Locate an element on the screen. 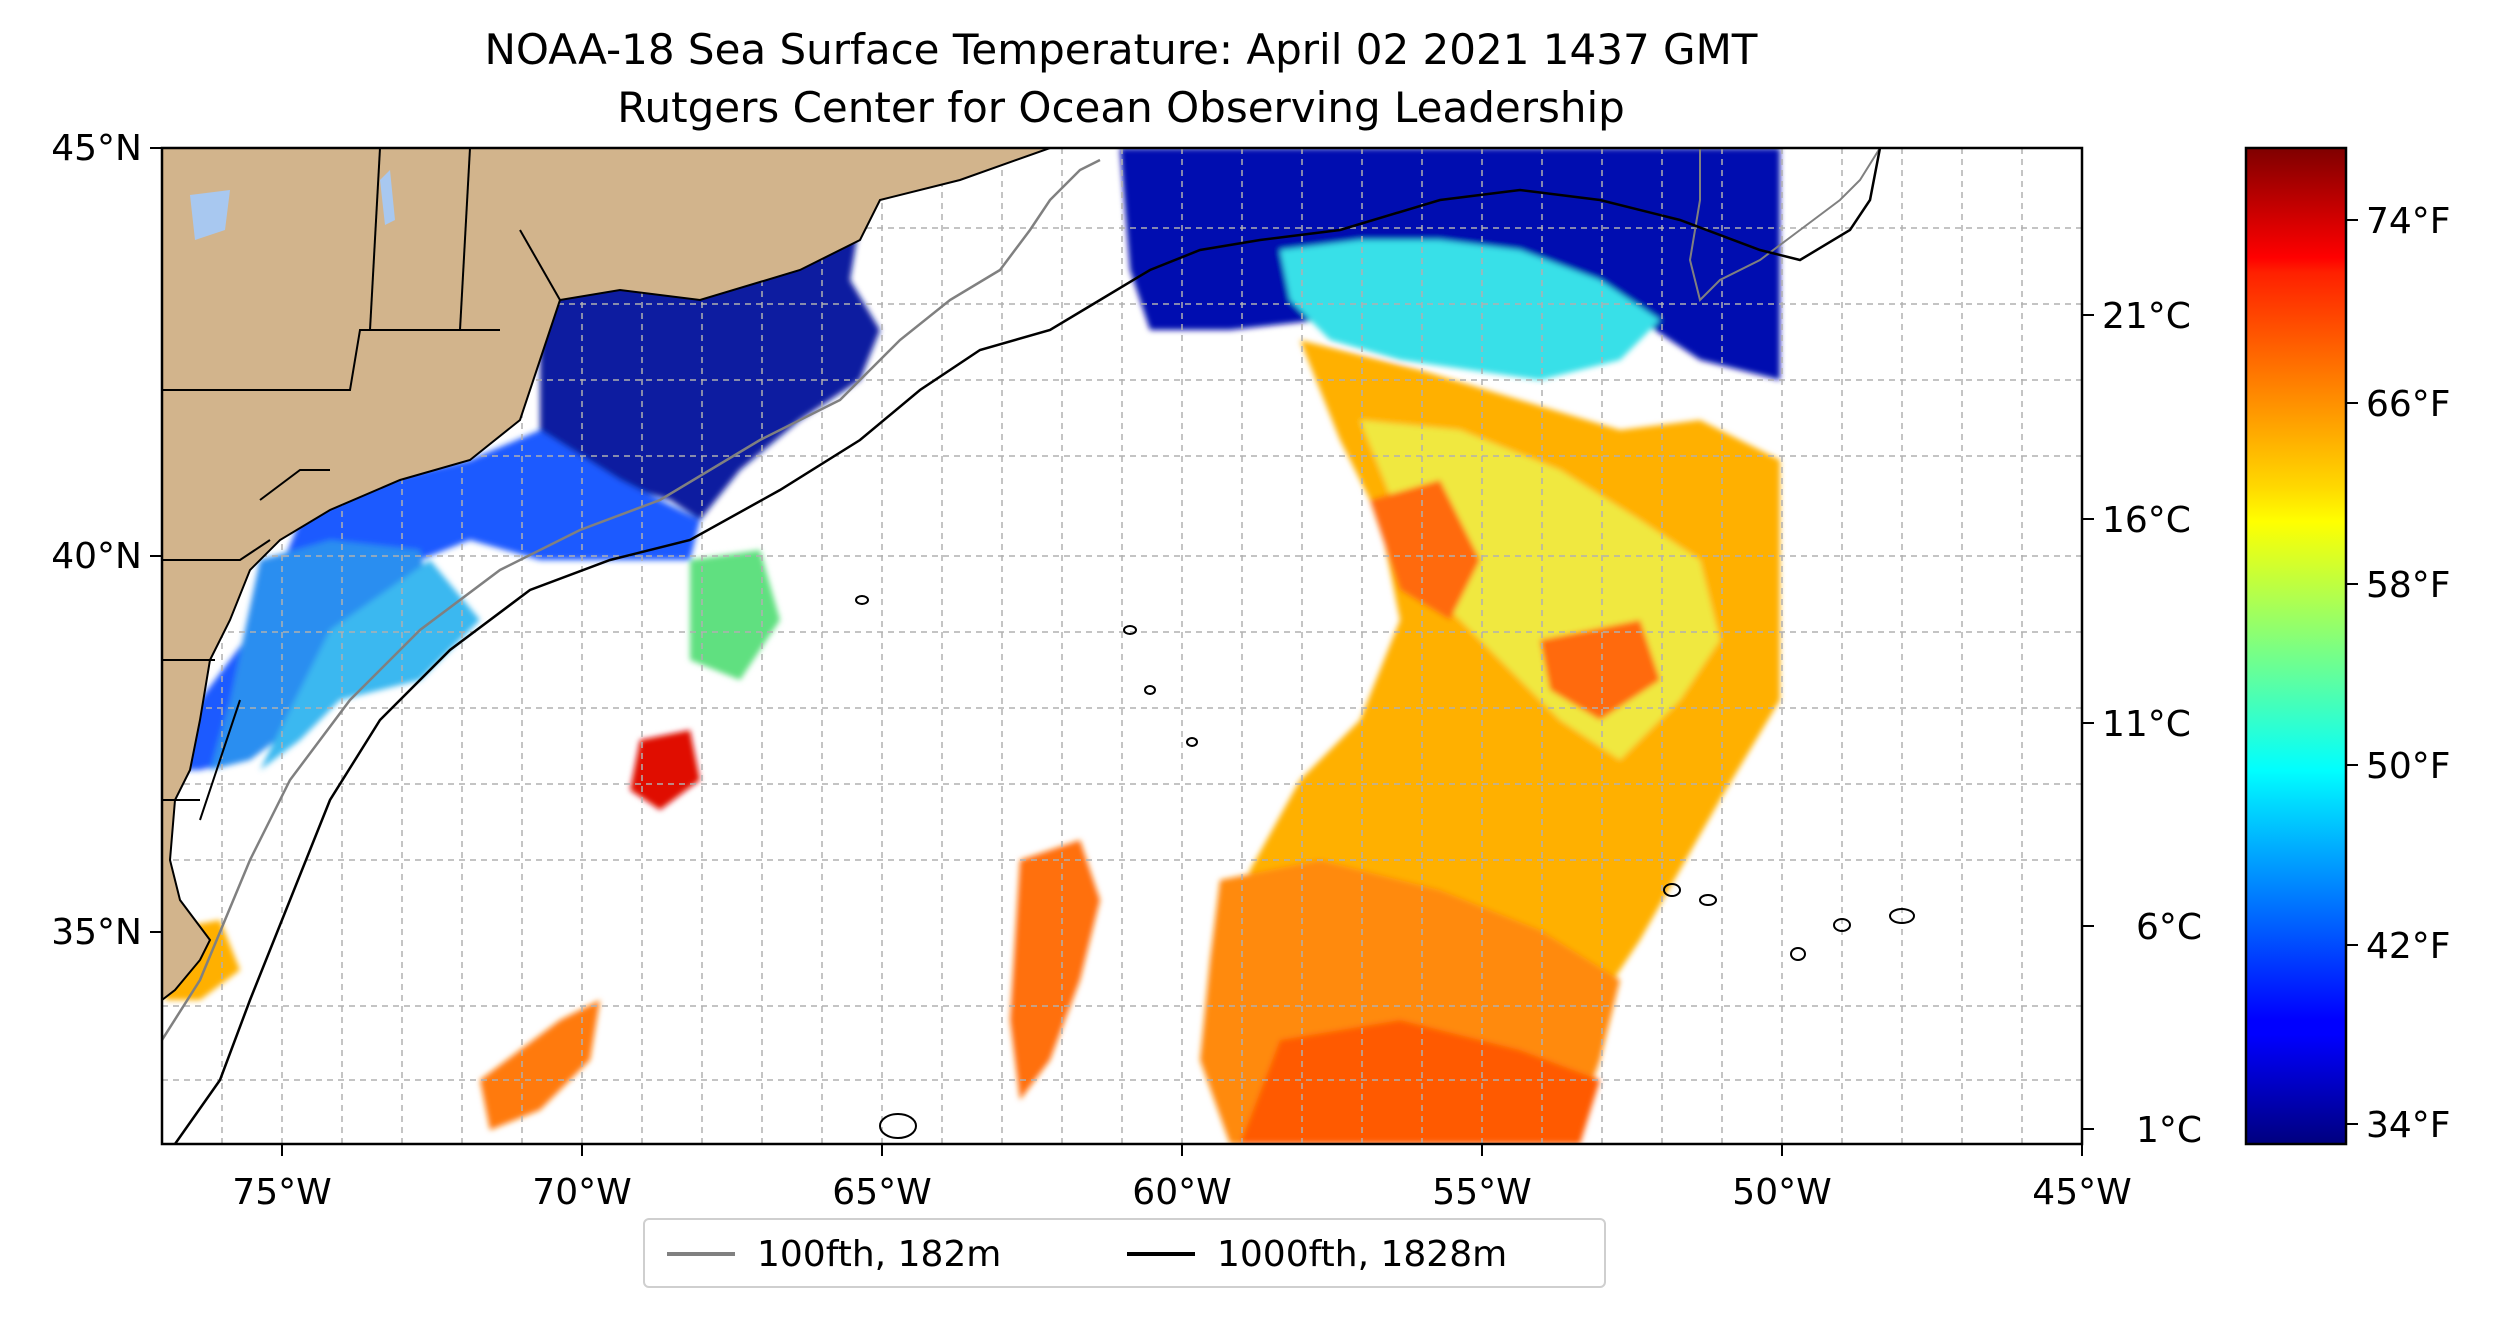 This screenshot has height=1318, width=2502. legend: 100fth, 182m 1000fth, 1828m is located at coordinates (1124, 1253).